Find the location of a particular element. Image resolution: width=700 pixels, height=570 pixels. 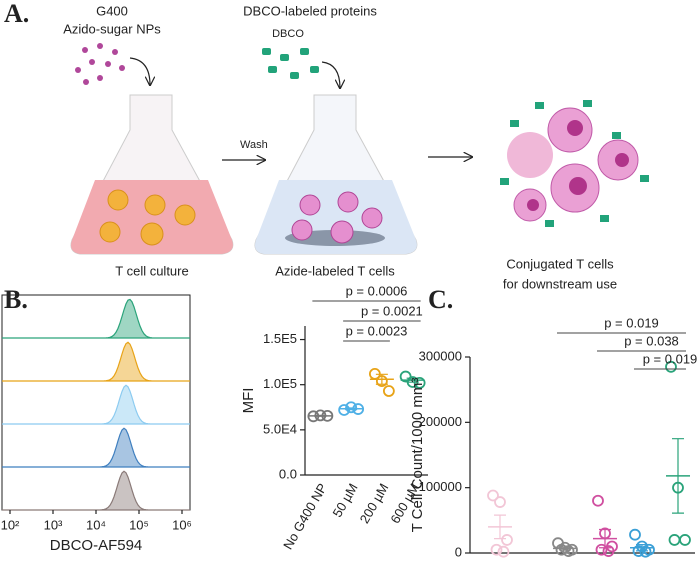

x-tick-label: 10⁶ is located at coordinates (182, 524).